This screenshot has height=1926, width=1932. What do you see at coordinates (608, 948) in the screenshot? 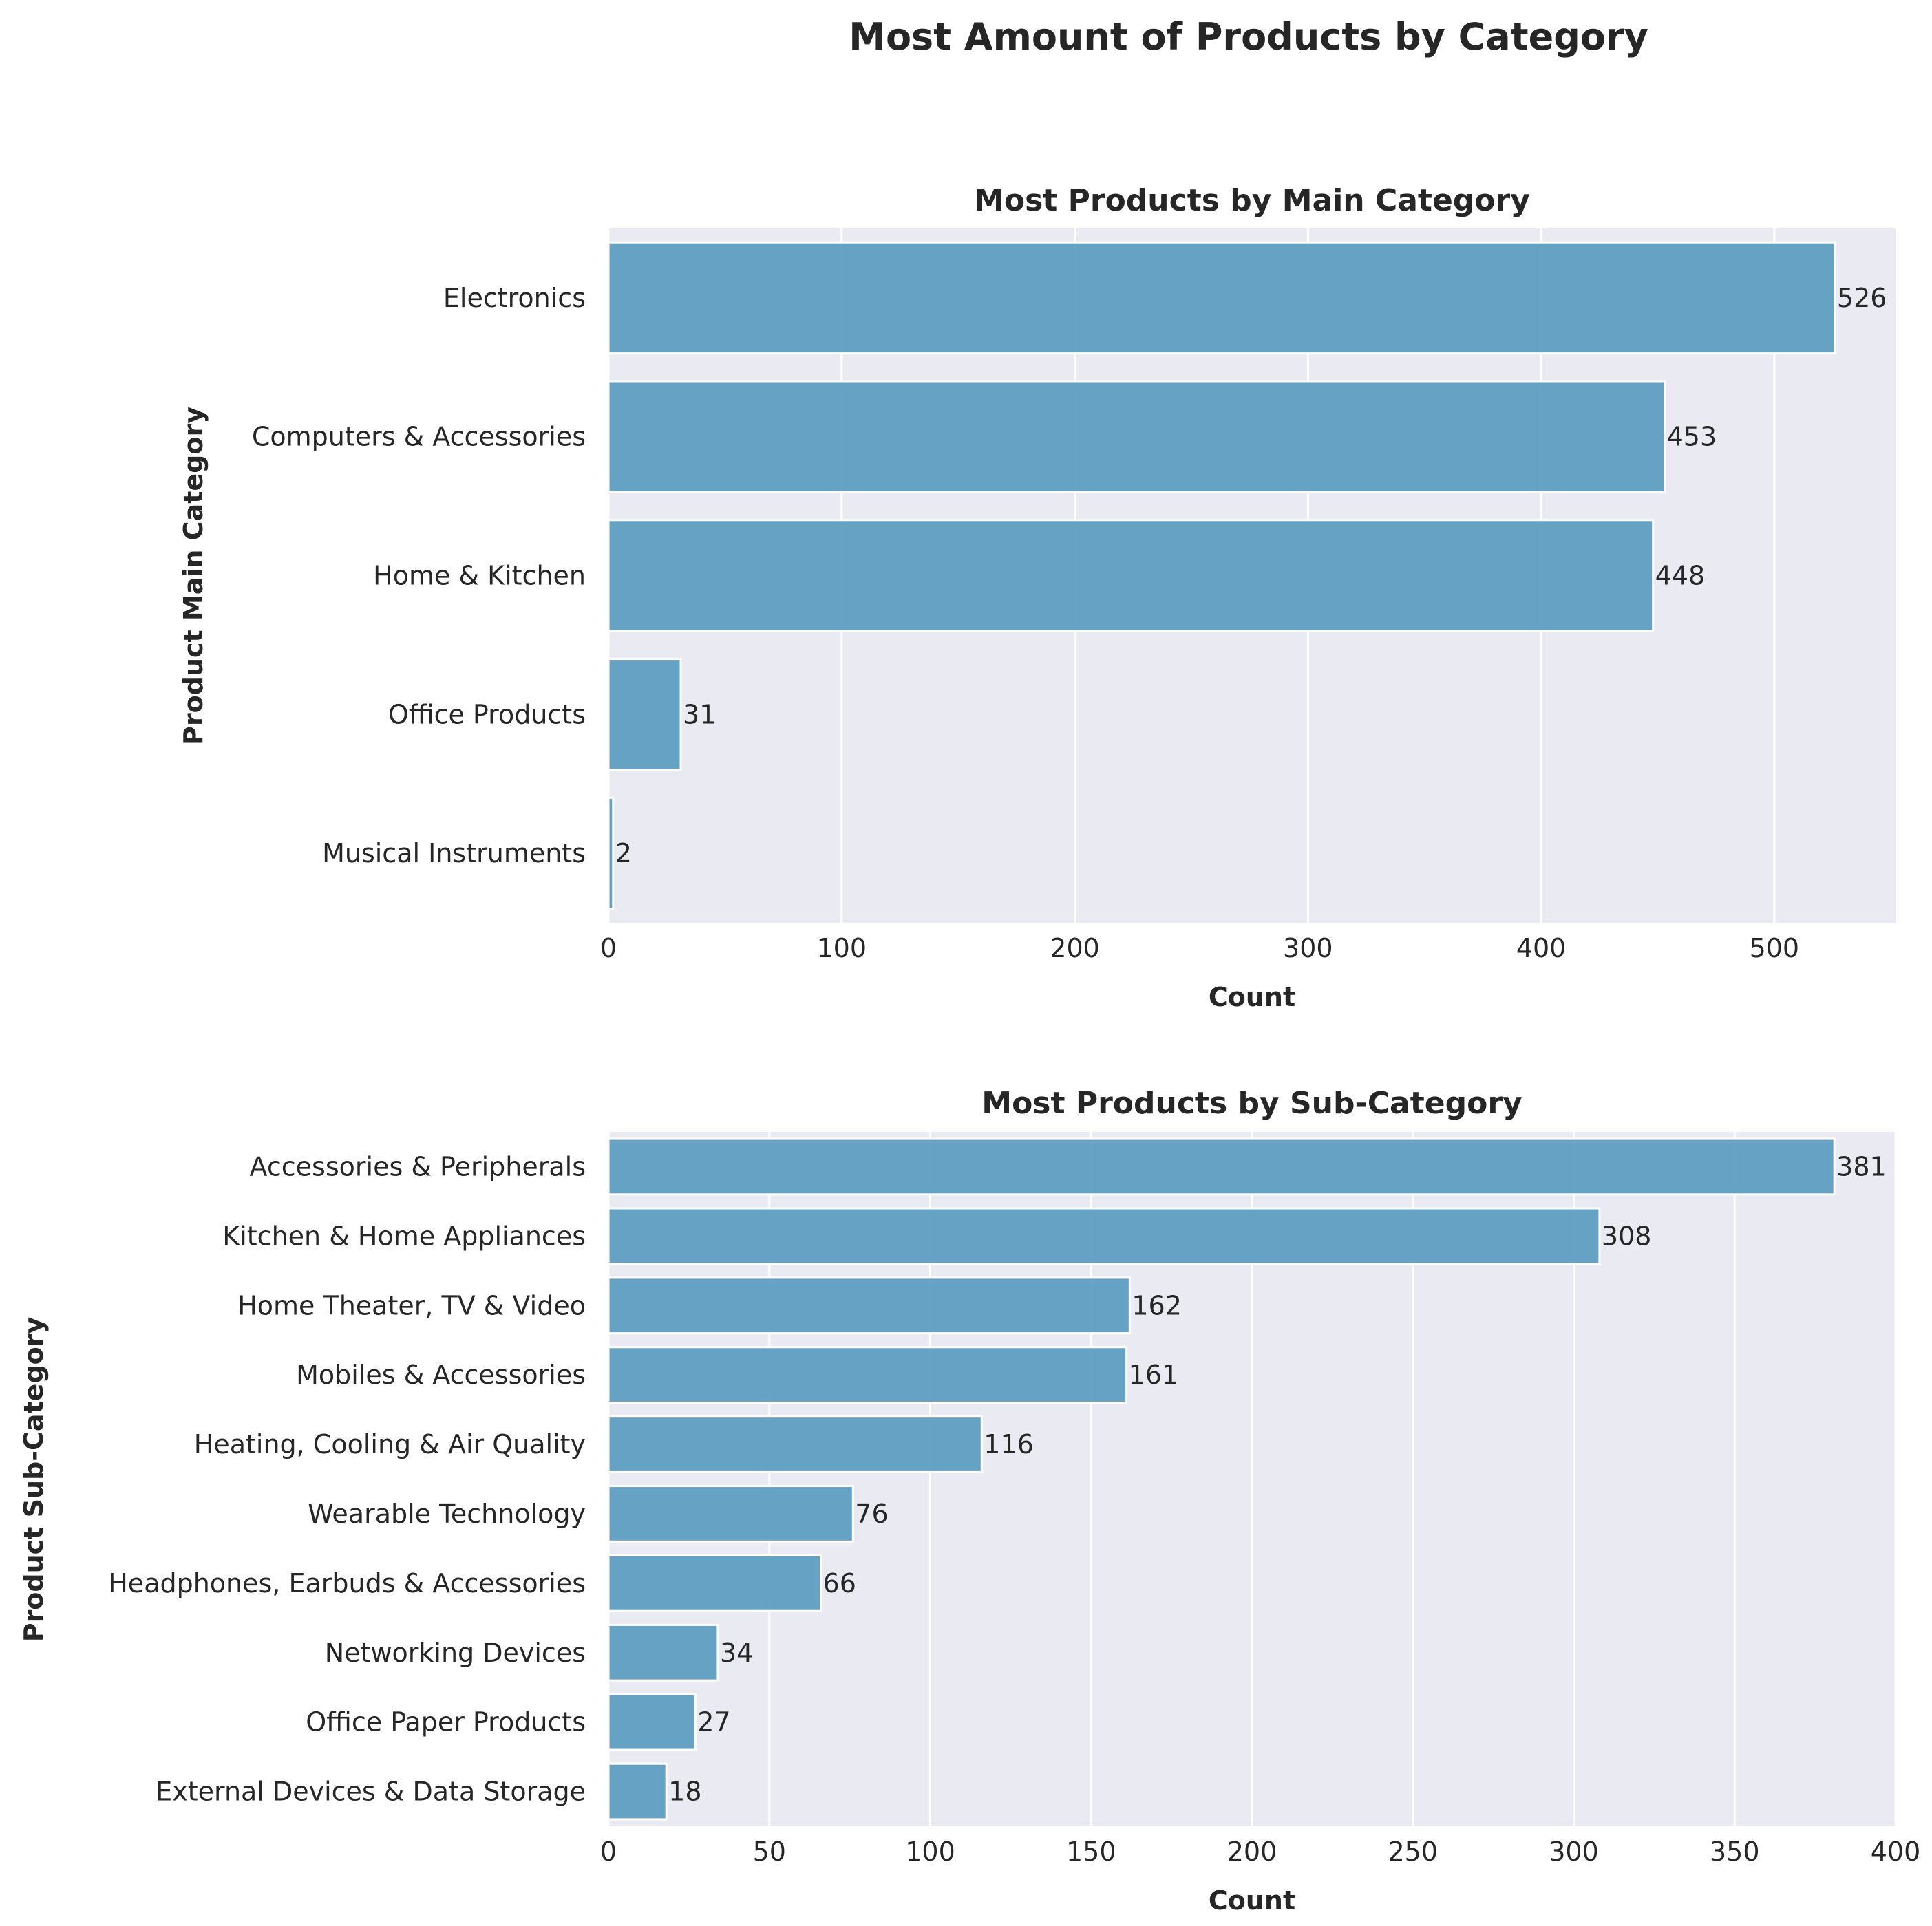
I see `main-category-x-tick-label: 0` at bounding box center [608, 948].